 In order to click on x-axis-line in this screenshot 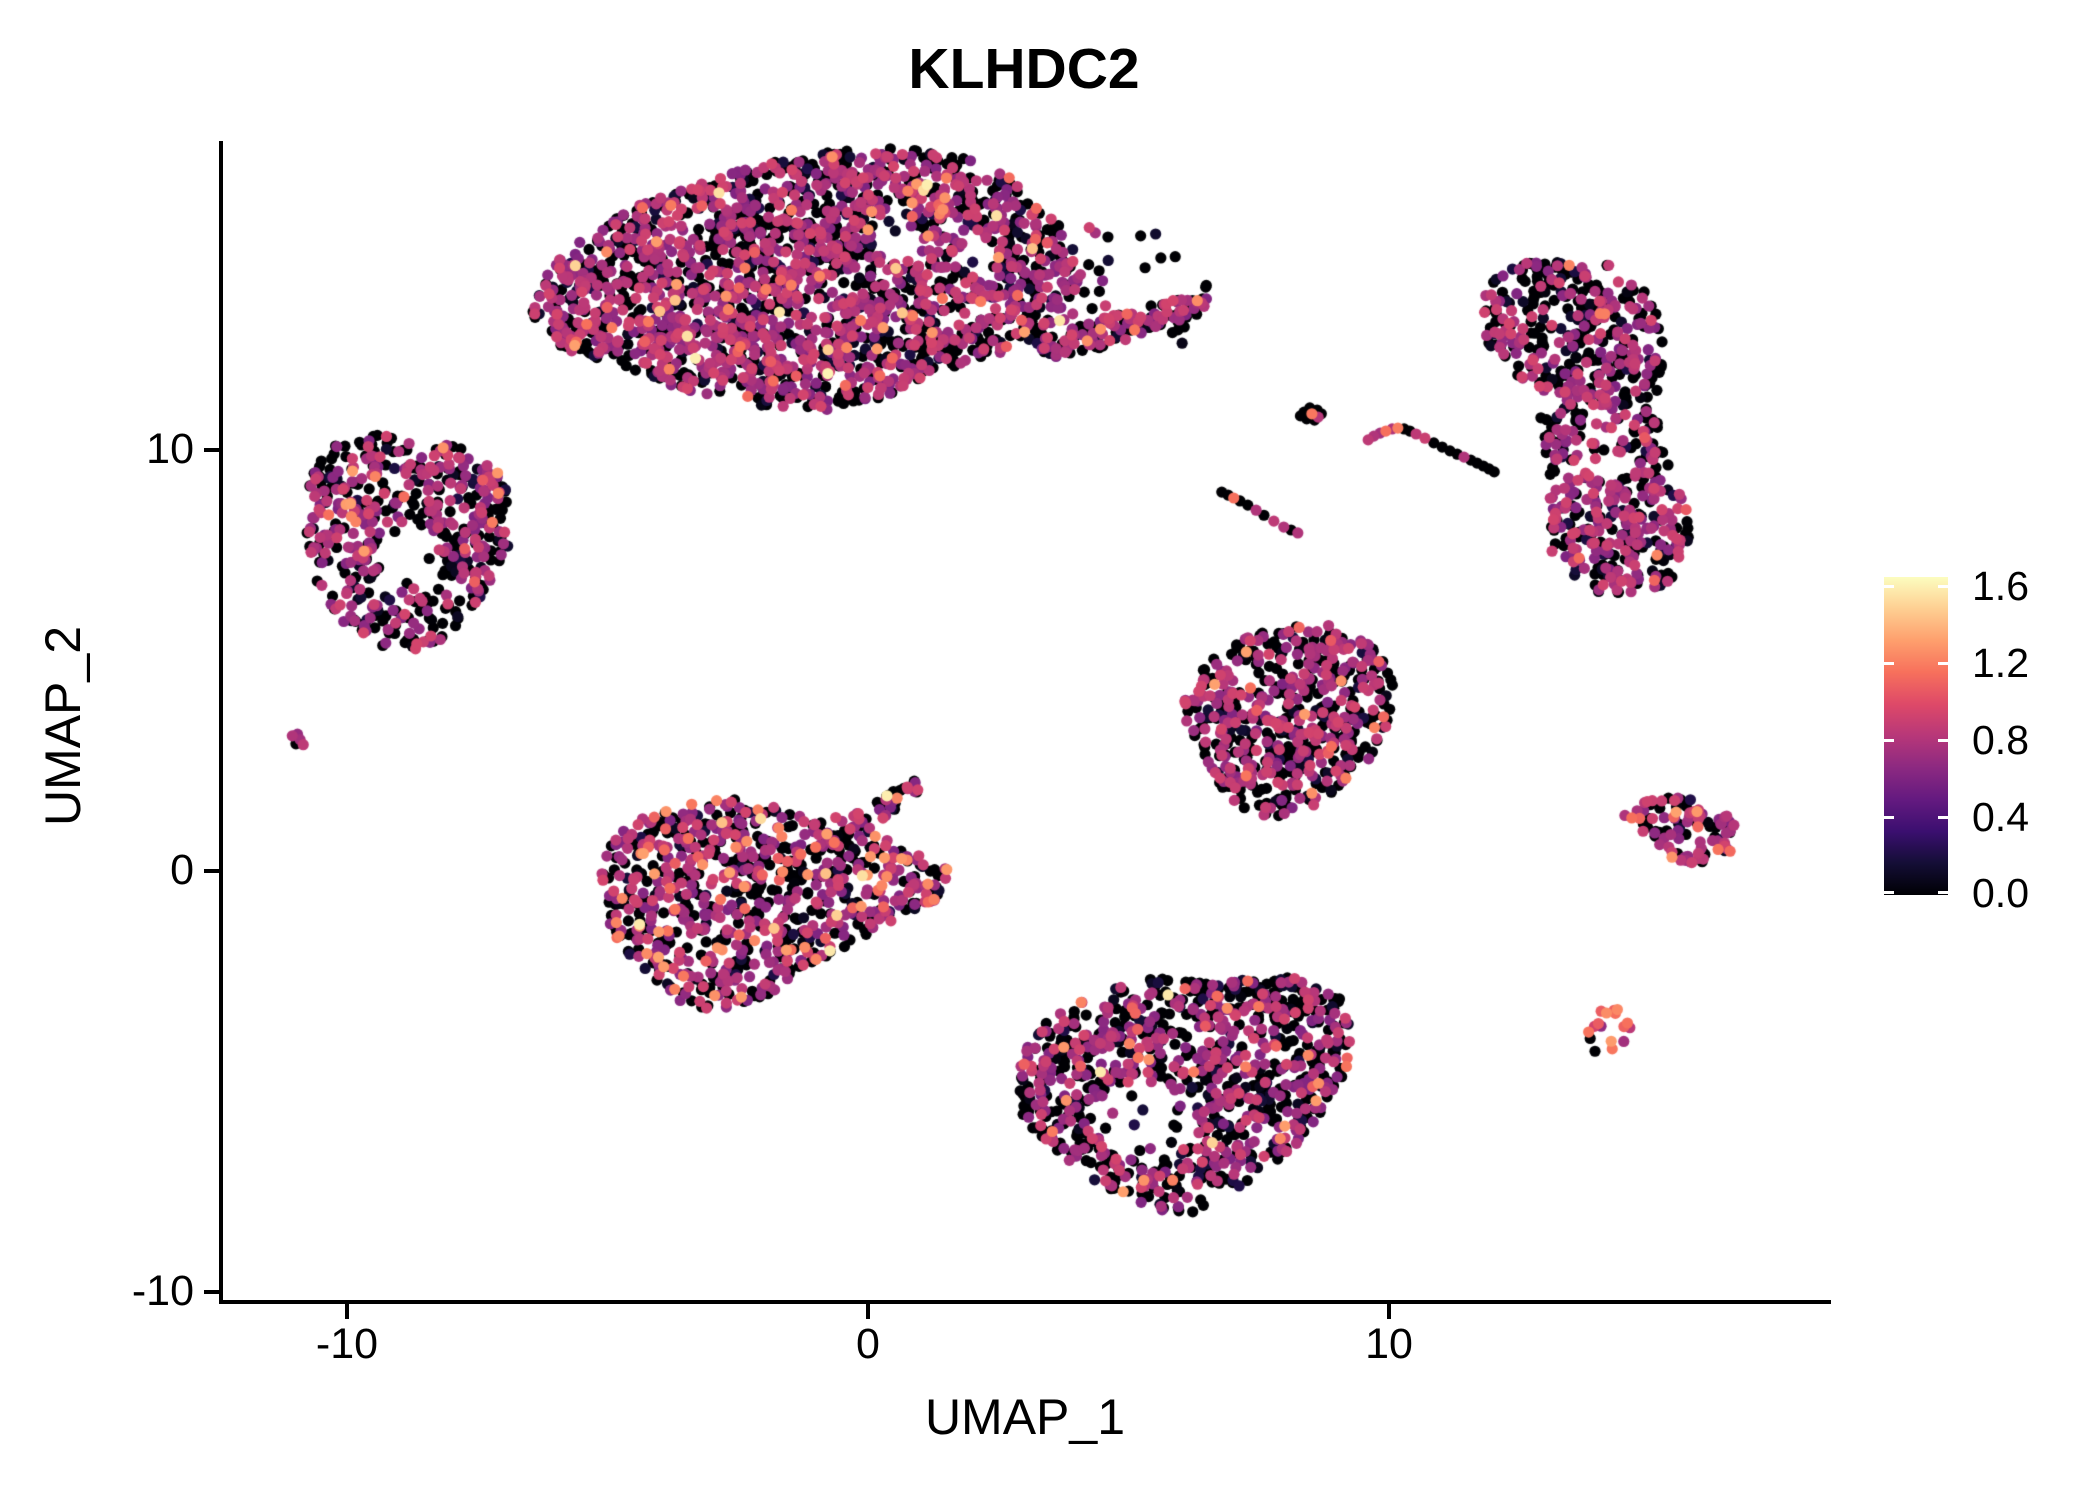, I will do `click(1025, 1302)`.